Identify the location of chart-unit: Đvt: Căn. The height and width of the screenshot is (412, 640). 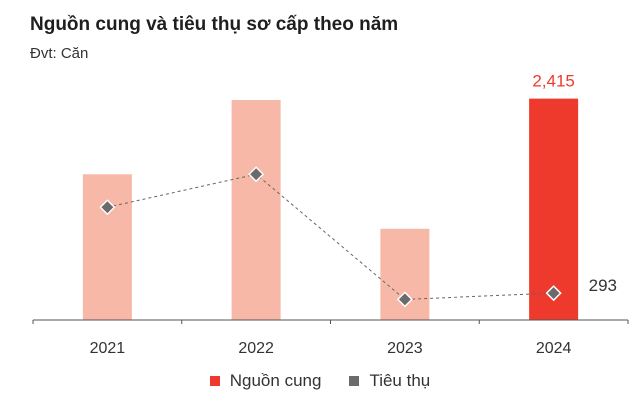
(59, 53).